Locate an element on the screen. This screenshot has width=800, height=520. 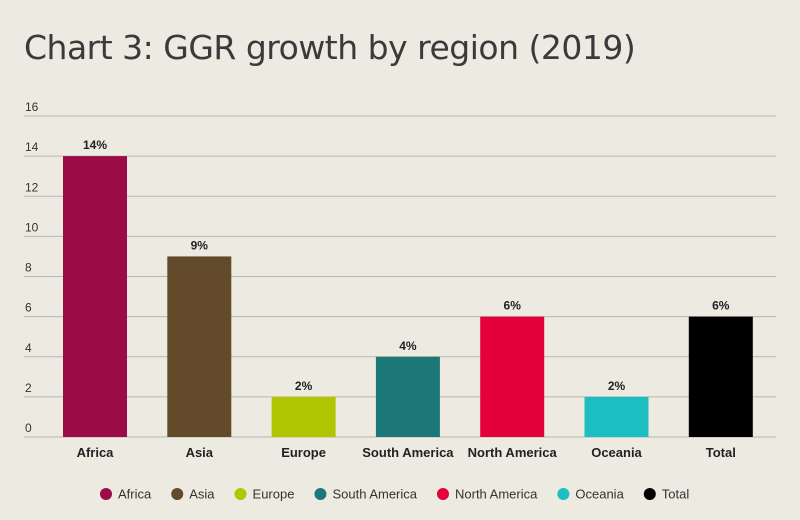
legend-entry: North America is located at coordinates (496, 494).